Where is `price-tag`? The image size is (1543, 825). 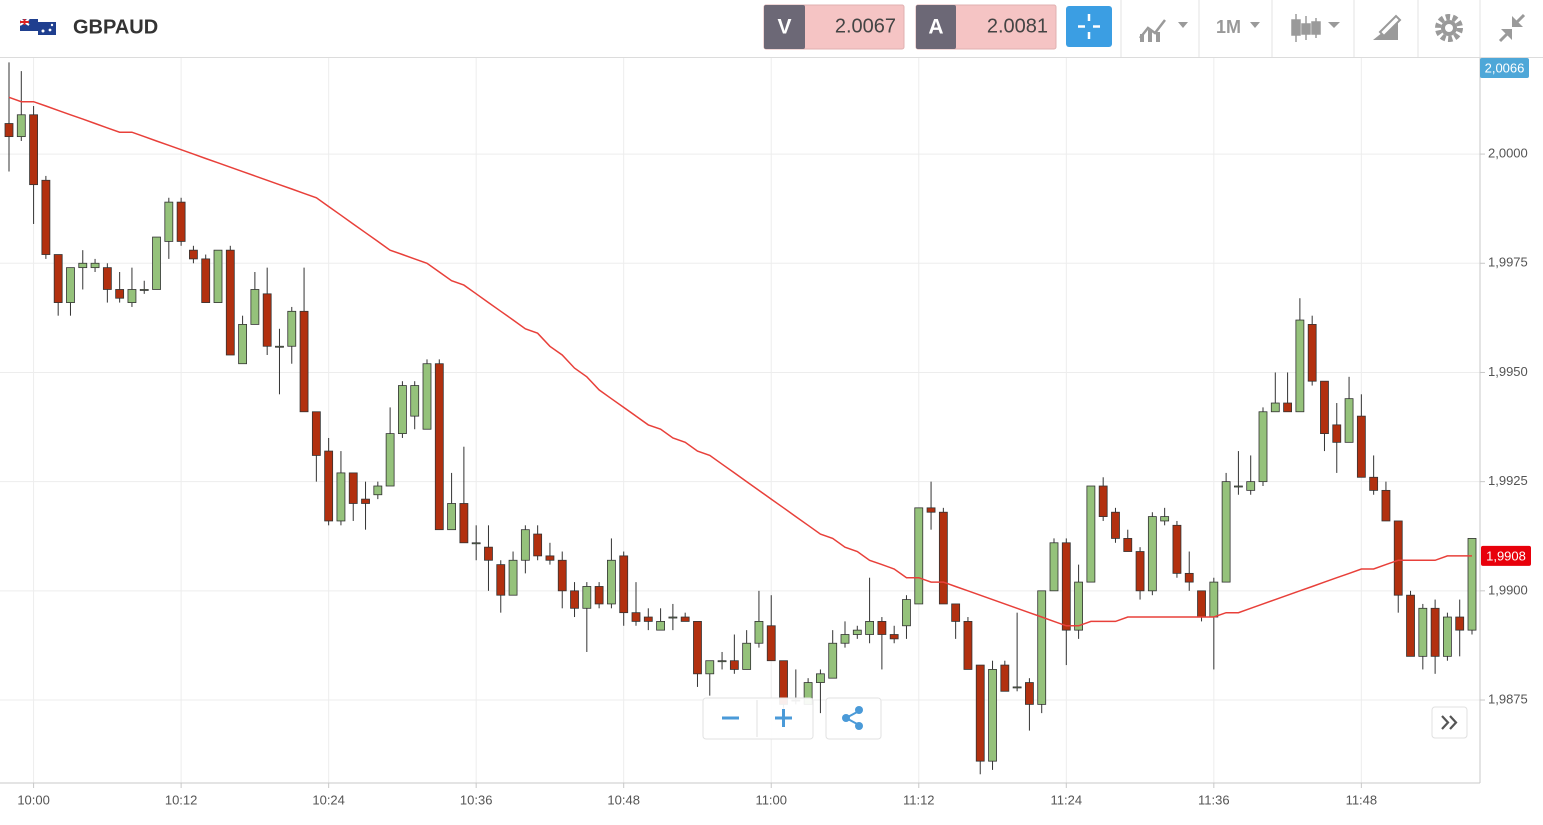
price-tag is located at coordinates (1504, 68).